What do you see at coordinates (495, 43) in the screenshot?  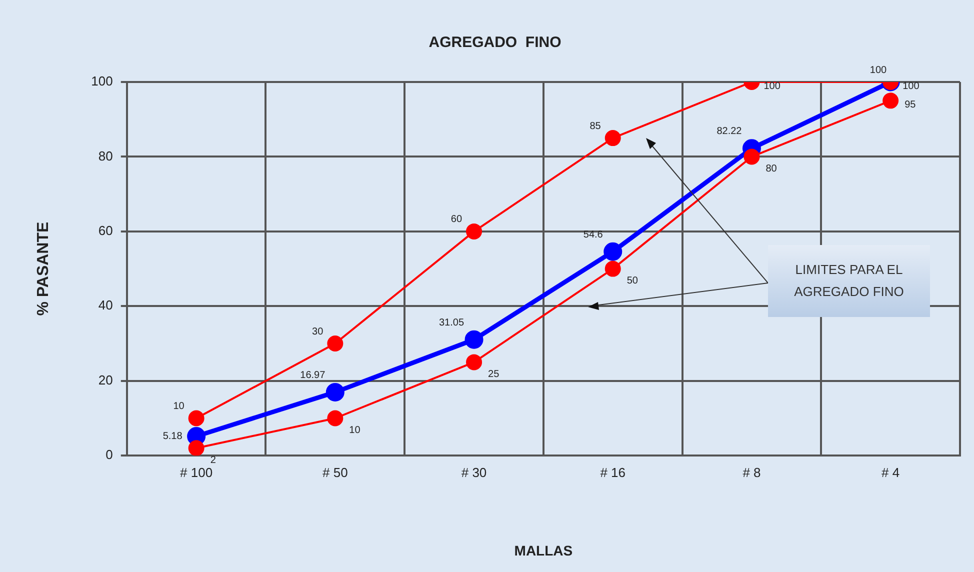 I see `chart-title: AGREGADO FINO` at bounding box center [495, 43].